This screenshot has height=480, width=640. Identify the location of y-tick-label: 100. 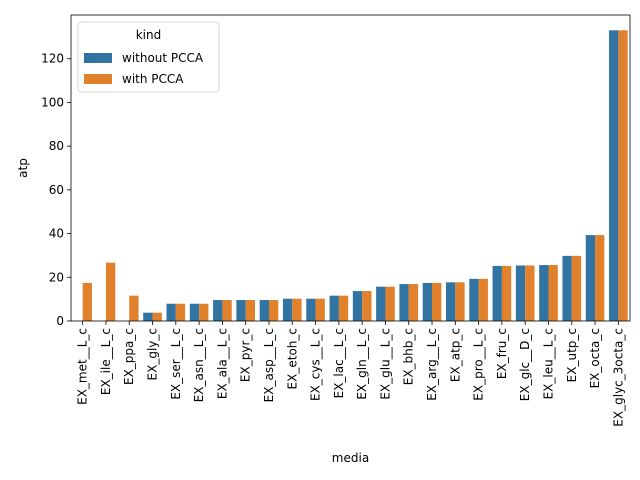
(52, 102).